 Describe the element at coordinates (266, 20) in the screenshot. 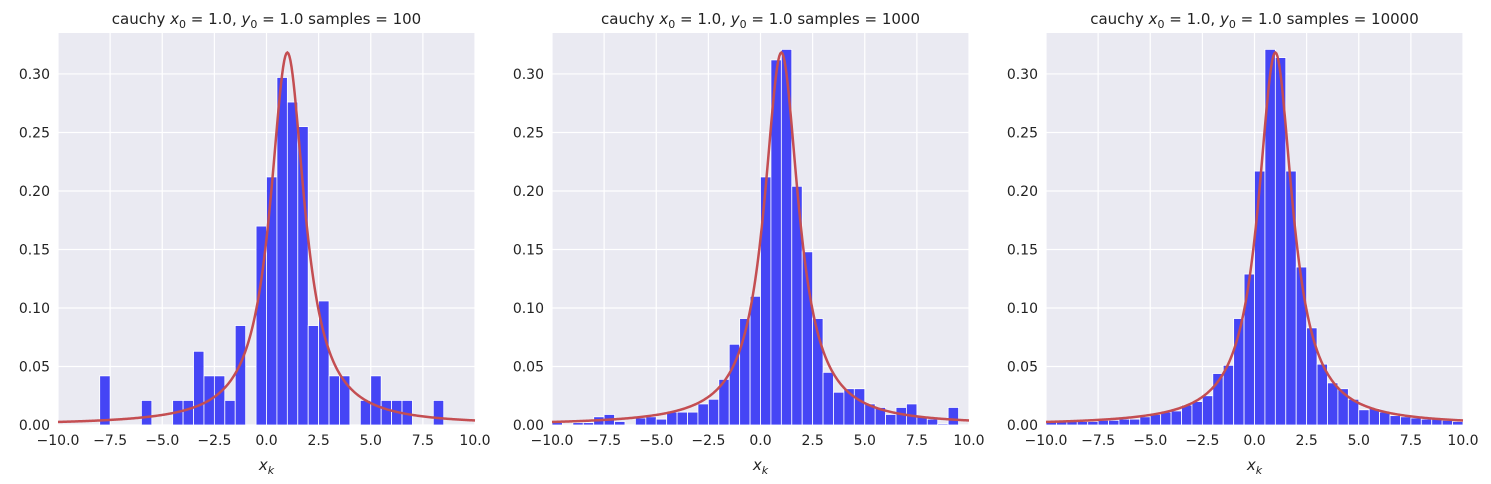

I see `chart-title: cauchy x0 = 1.0, y0 = 1.0 samples = 100` at that location.